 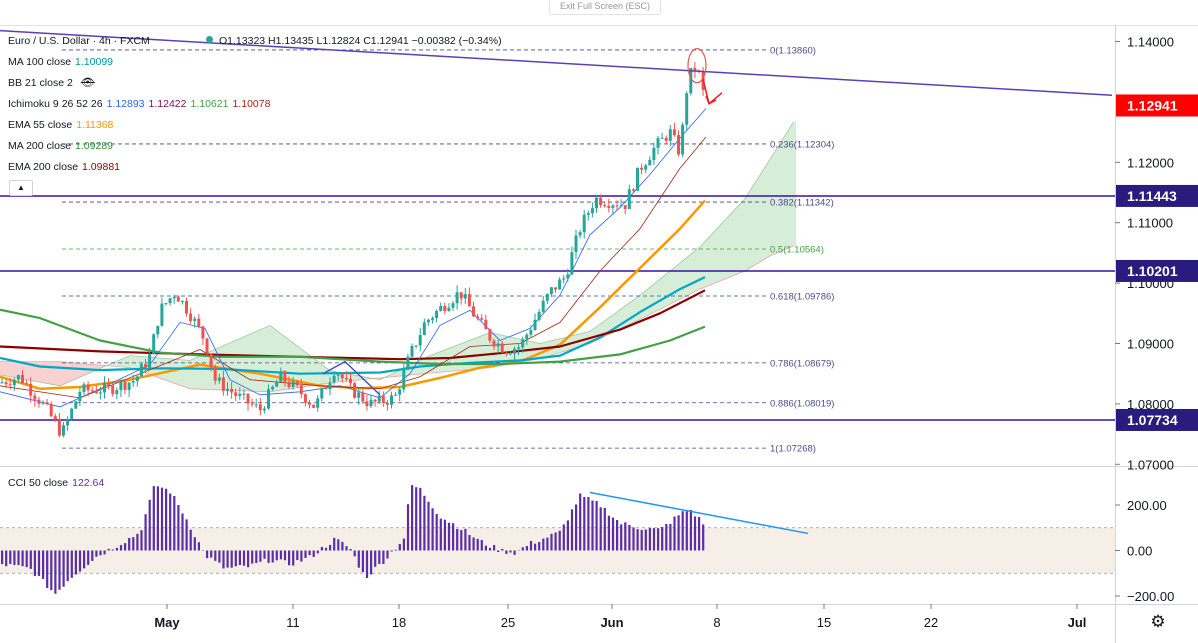 What do you see at coordinates (605, 7) in the screenshot?
I see `exit-fullscreen-button: Exit Full Screen (ESC)` at bounding box center [605, 7].